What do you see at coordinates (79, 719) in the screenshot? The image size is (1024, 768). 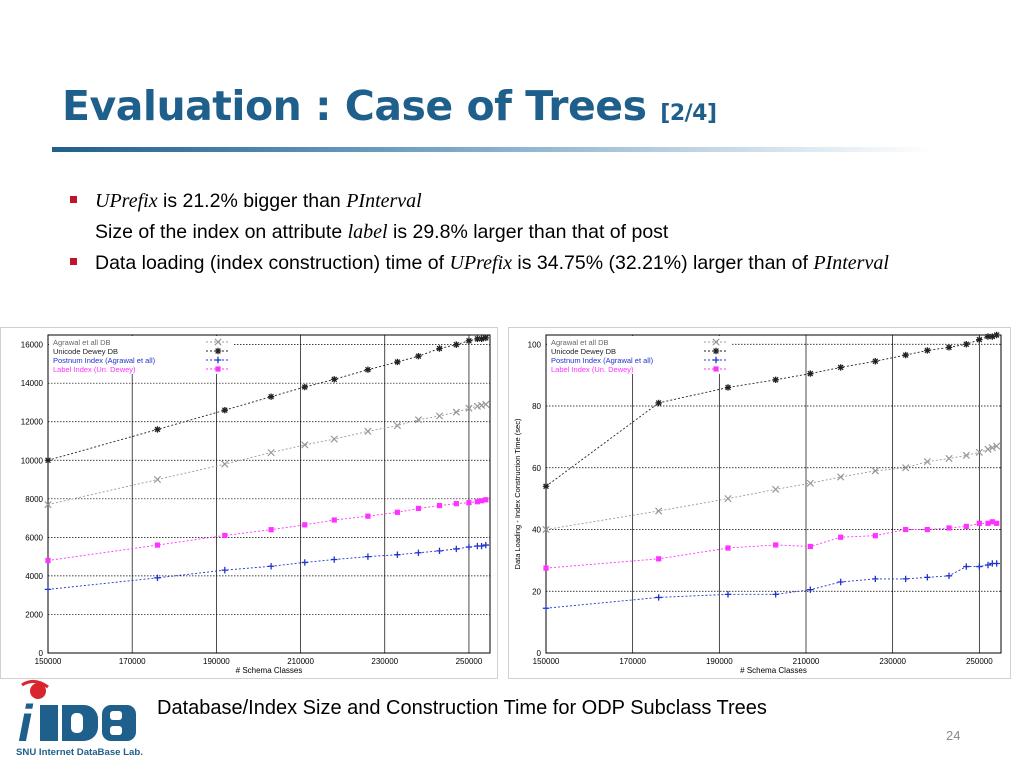 I see `idb-logo: i SNU Internet DataBase Lab.` at bounding box center [79, 719].